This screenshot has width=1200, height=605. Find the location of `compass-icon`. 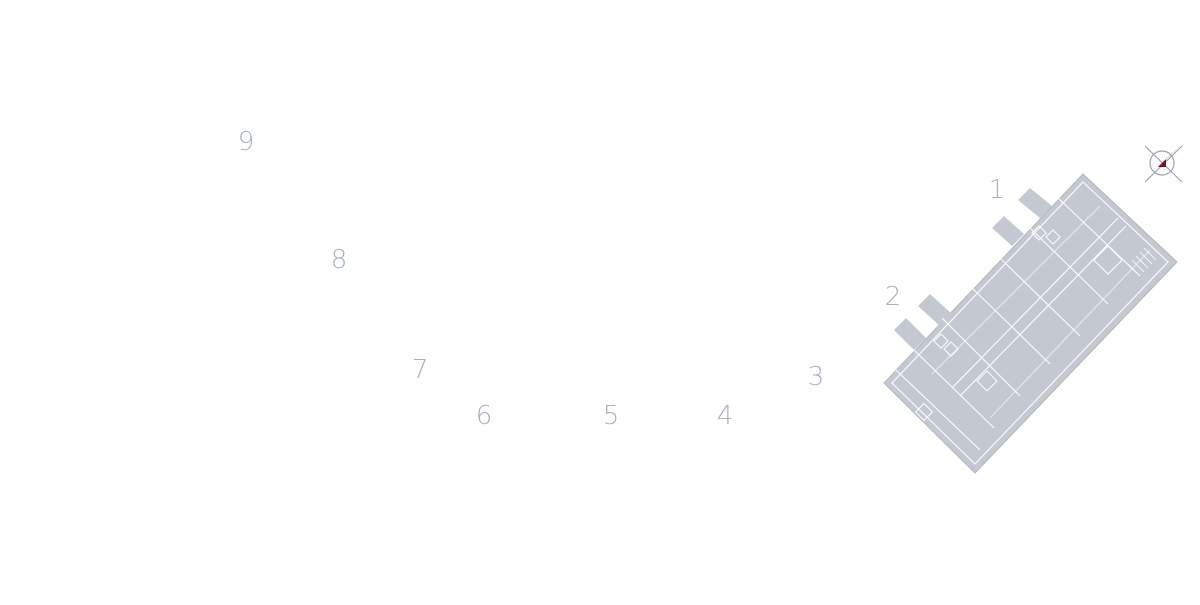

compass-icon is located at coordinates (1163, 163).